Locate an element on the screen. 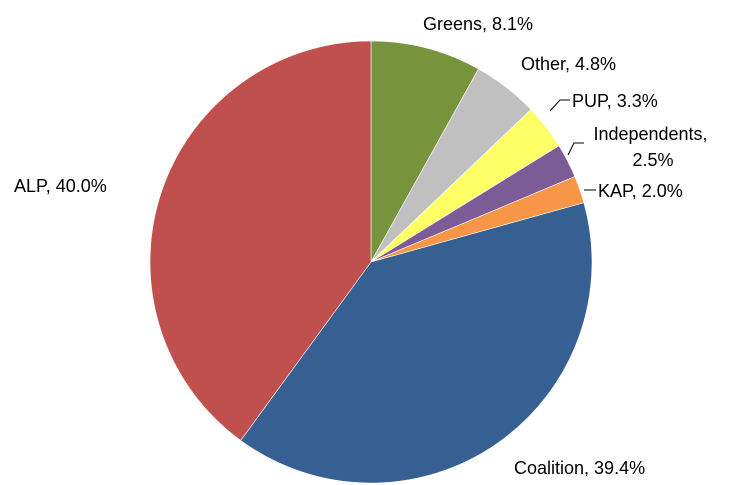 This screenshot has width=742, height=485. leader-line-independents is located at coordinates (575, 149).